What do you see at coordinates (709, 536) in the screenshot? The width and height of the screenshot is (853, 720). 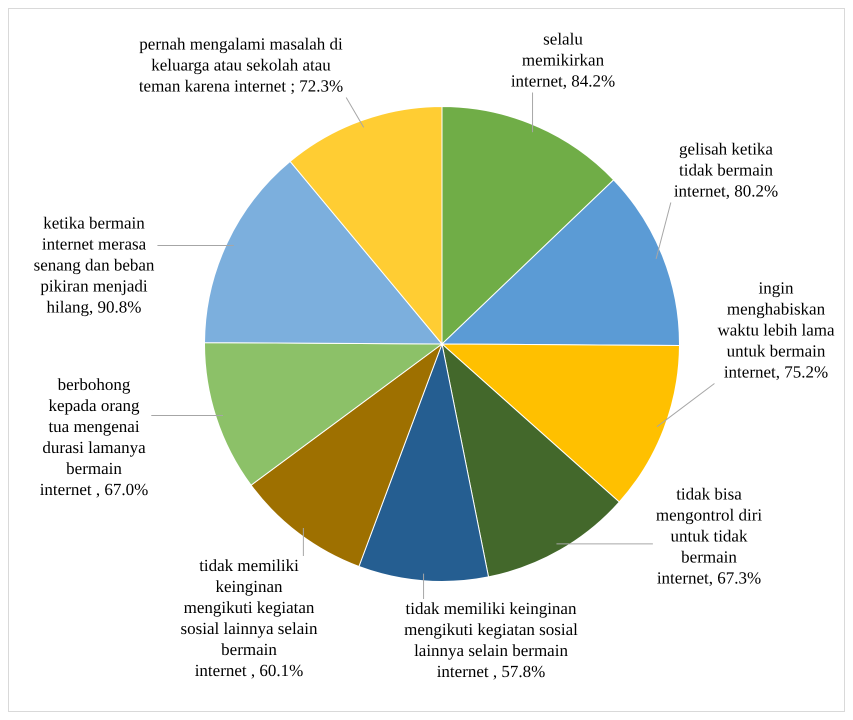 I see `slice-label: tidak bisa mengontrol diri untuk tidak bermain internet, 67.3%` at bounding box center [709, 536].